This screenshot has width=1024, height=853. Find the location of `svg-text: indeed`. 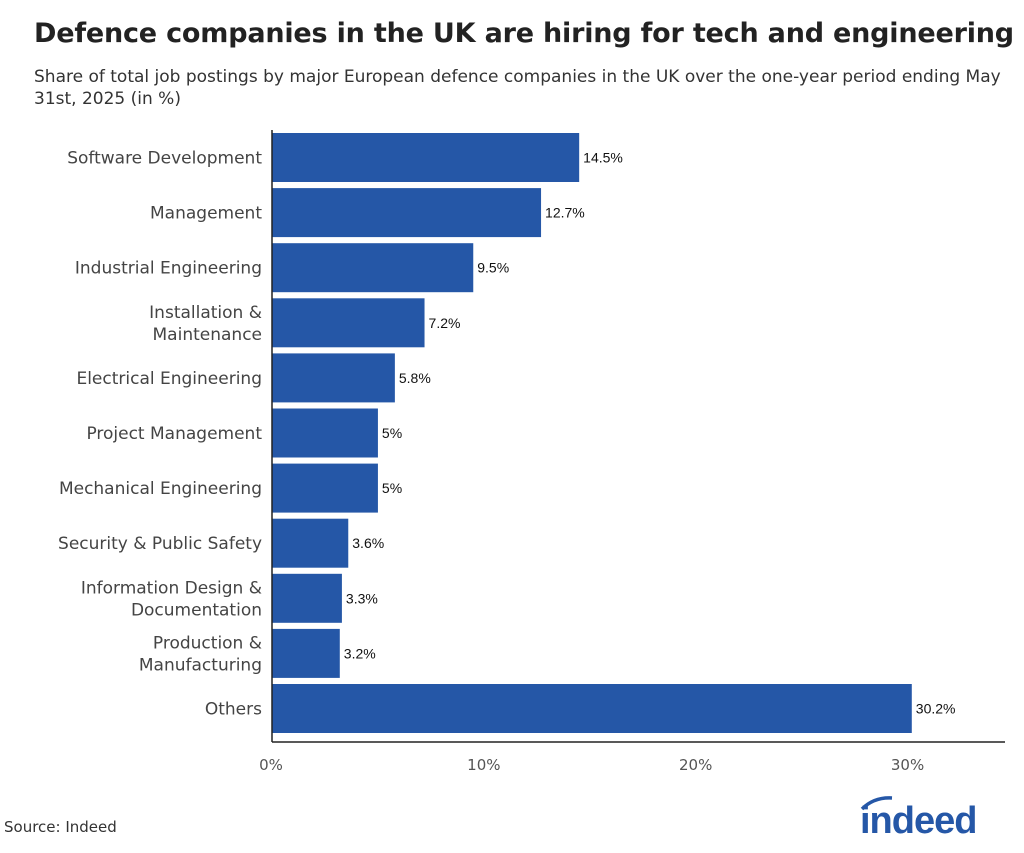

svg-text: indeed is located at coordinates (918, 820).